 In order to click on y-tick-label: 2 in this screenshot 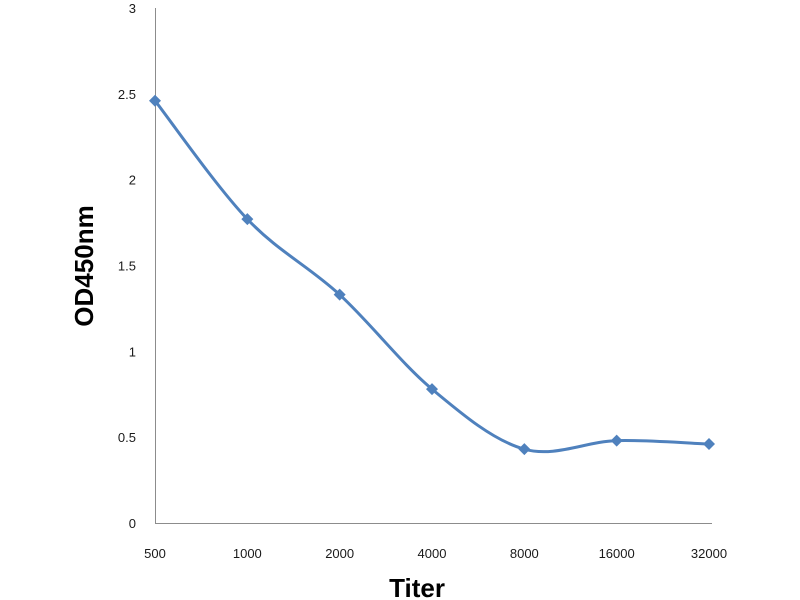, I will do `click(132, 180)`.